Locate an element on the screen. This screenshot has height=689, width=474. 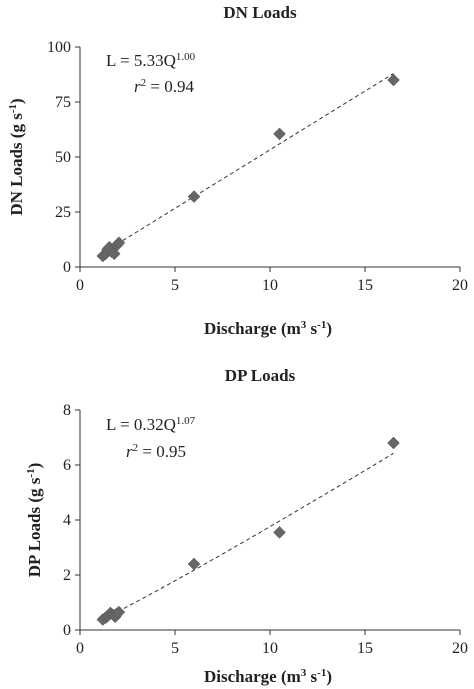
chart-title: DN Loads is located at coordinates (260, 12).